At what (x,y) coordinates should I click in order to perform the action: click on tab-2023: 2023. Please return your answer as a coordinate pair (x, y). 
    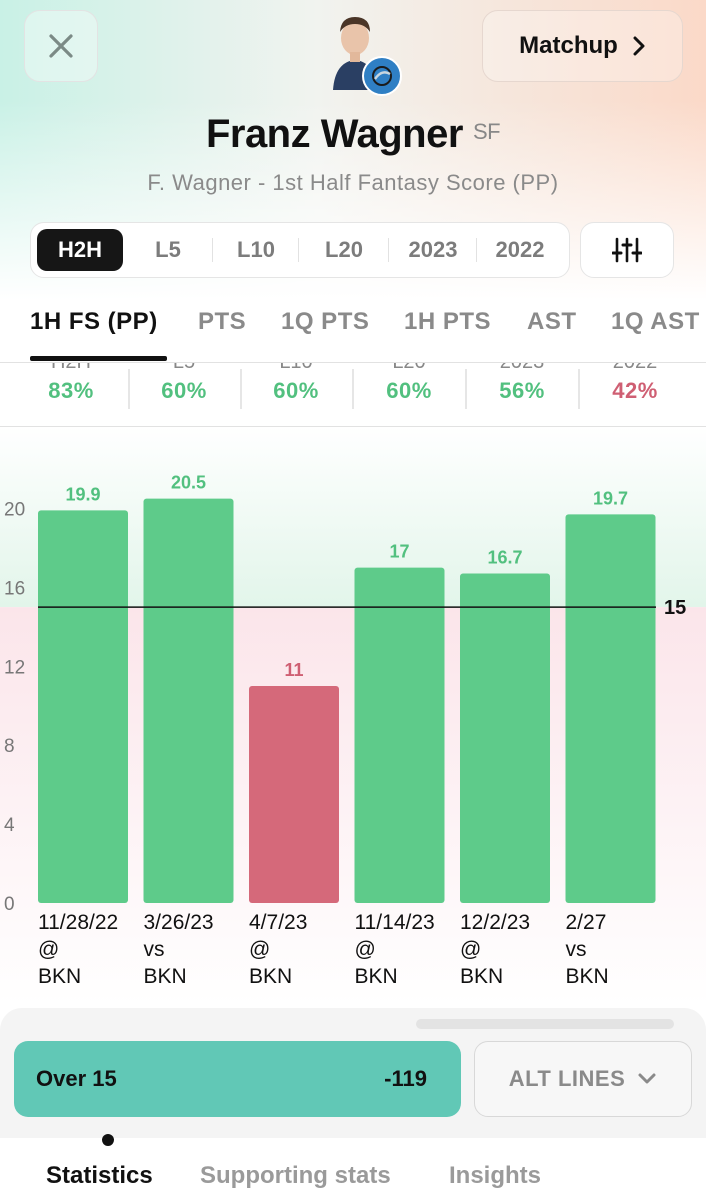
    Looking at the image, I should click on (433, 250).